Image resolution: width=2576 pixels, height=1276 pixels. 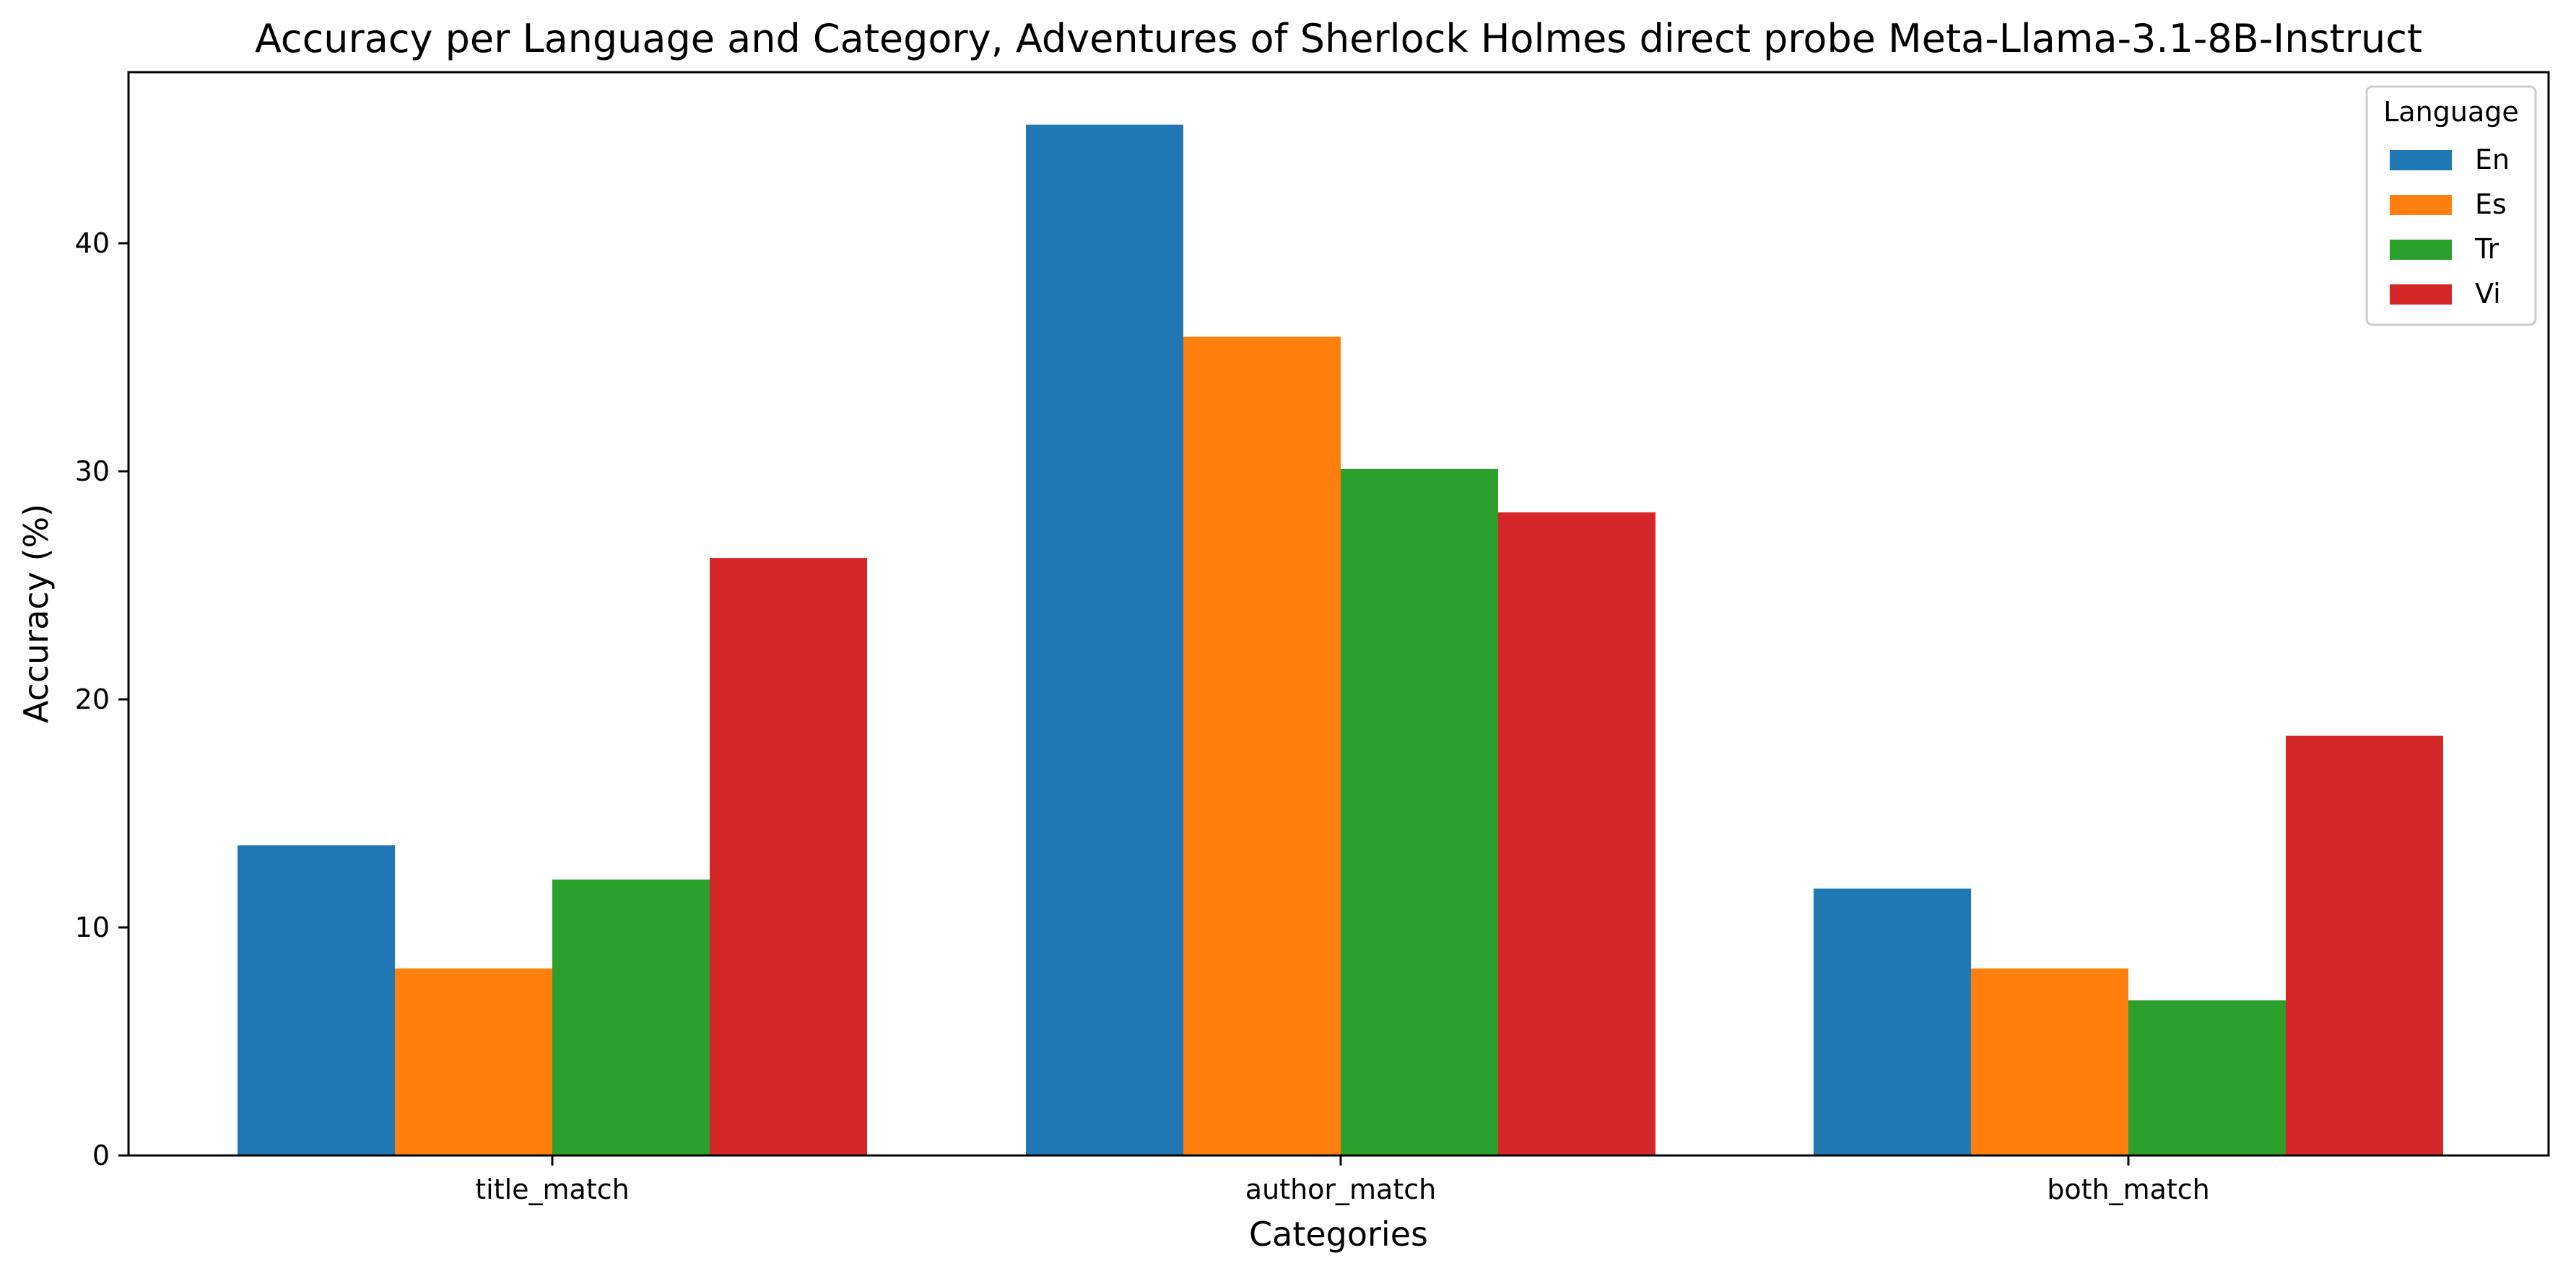 I want to click on bar-author_match-es, so click(x=1262, y=745).